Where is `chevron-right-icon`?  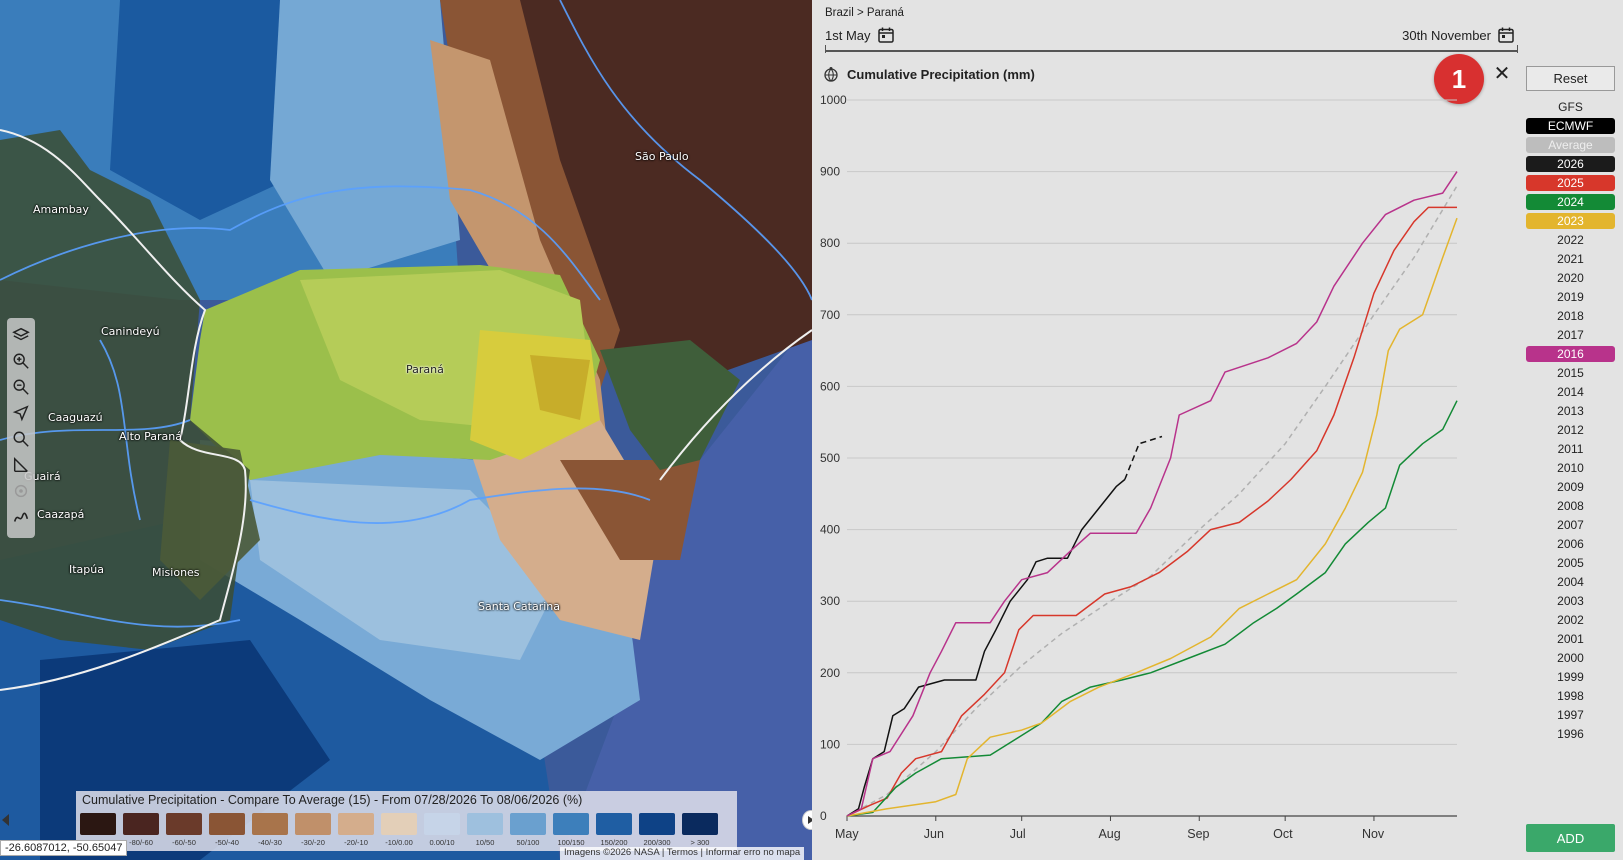 chevron-right-icon is located at coordinates (811, 820).